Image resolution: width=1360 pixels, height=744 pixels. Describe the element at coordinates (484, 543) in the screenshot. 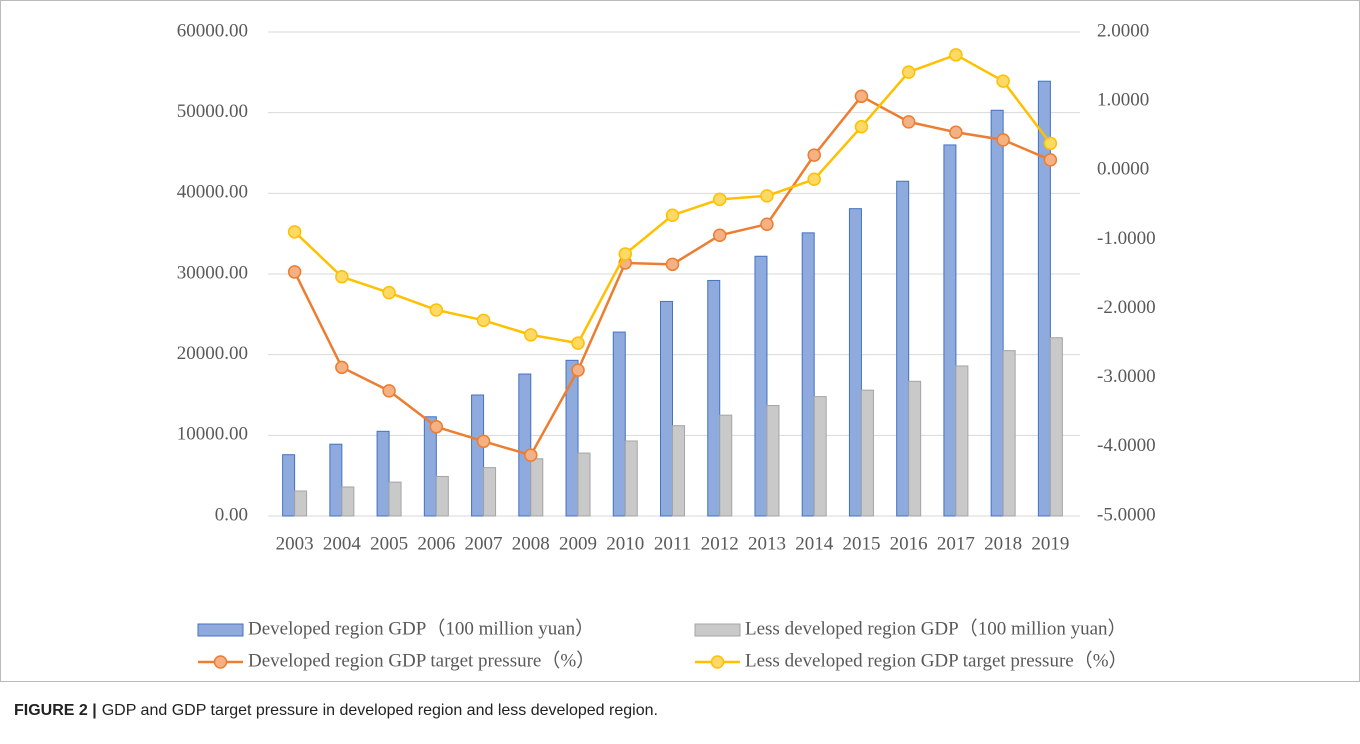

I see `x-tick-label: 2007` at that location.